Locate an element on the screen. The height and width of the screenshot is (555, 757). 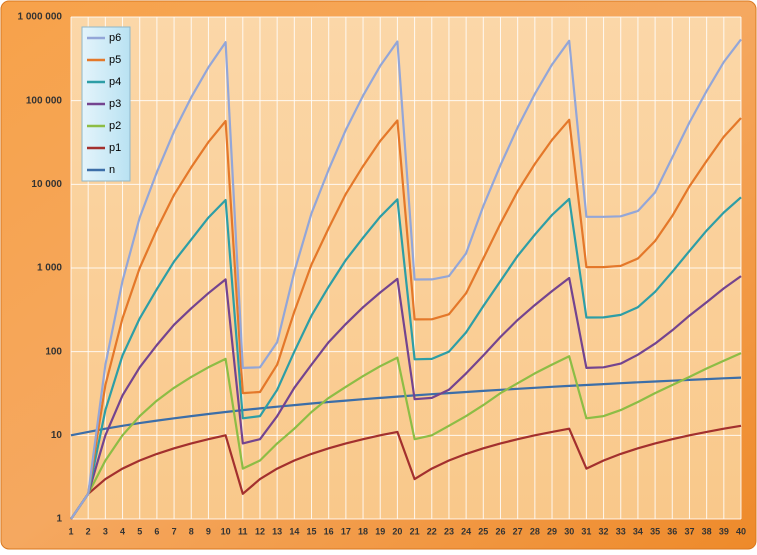
y-tick-label: 10 is located at coordinates (57, 435).